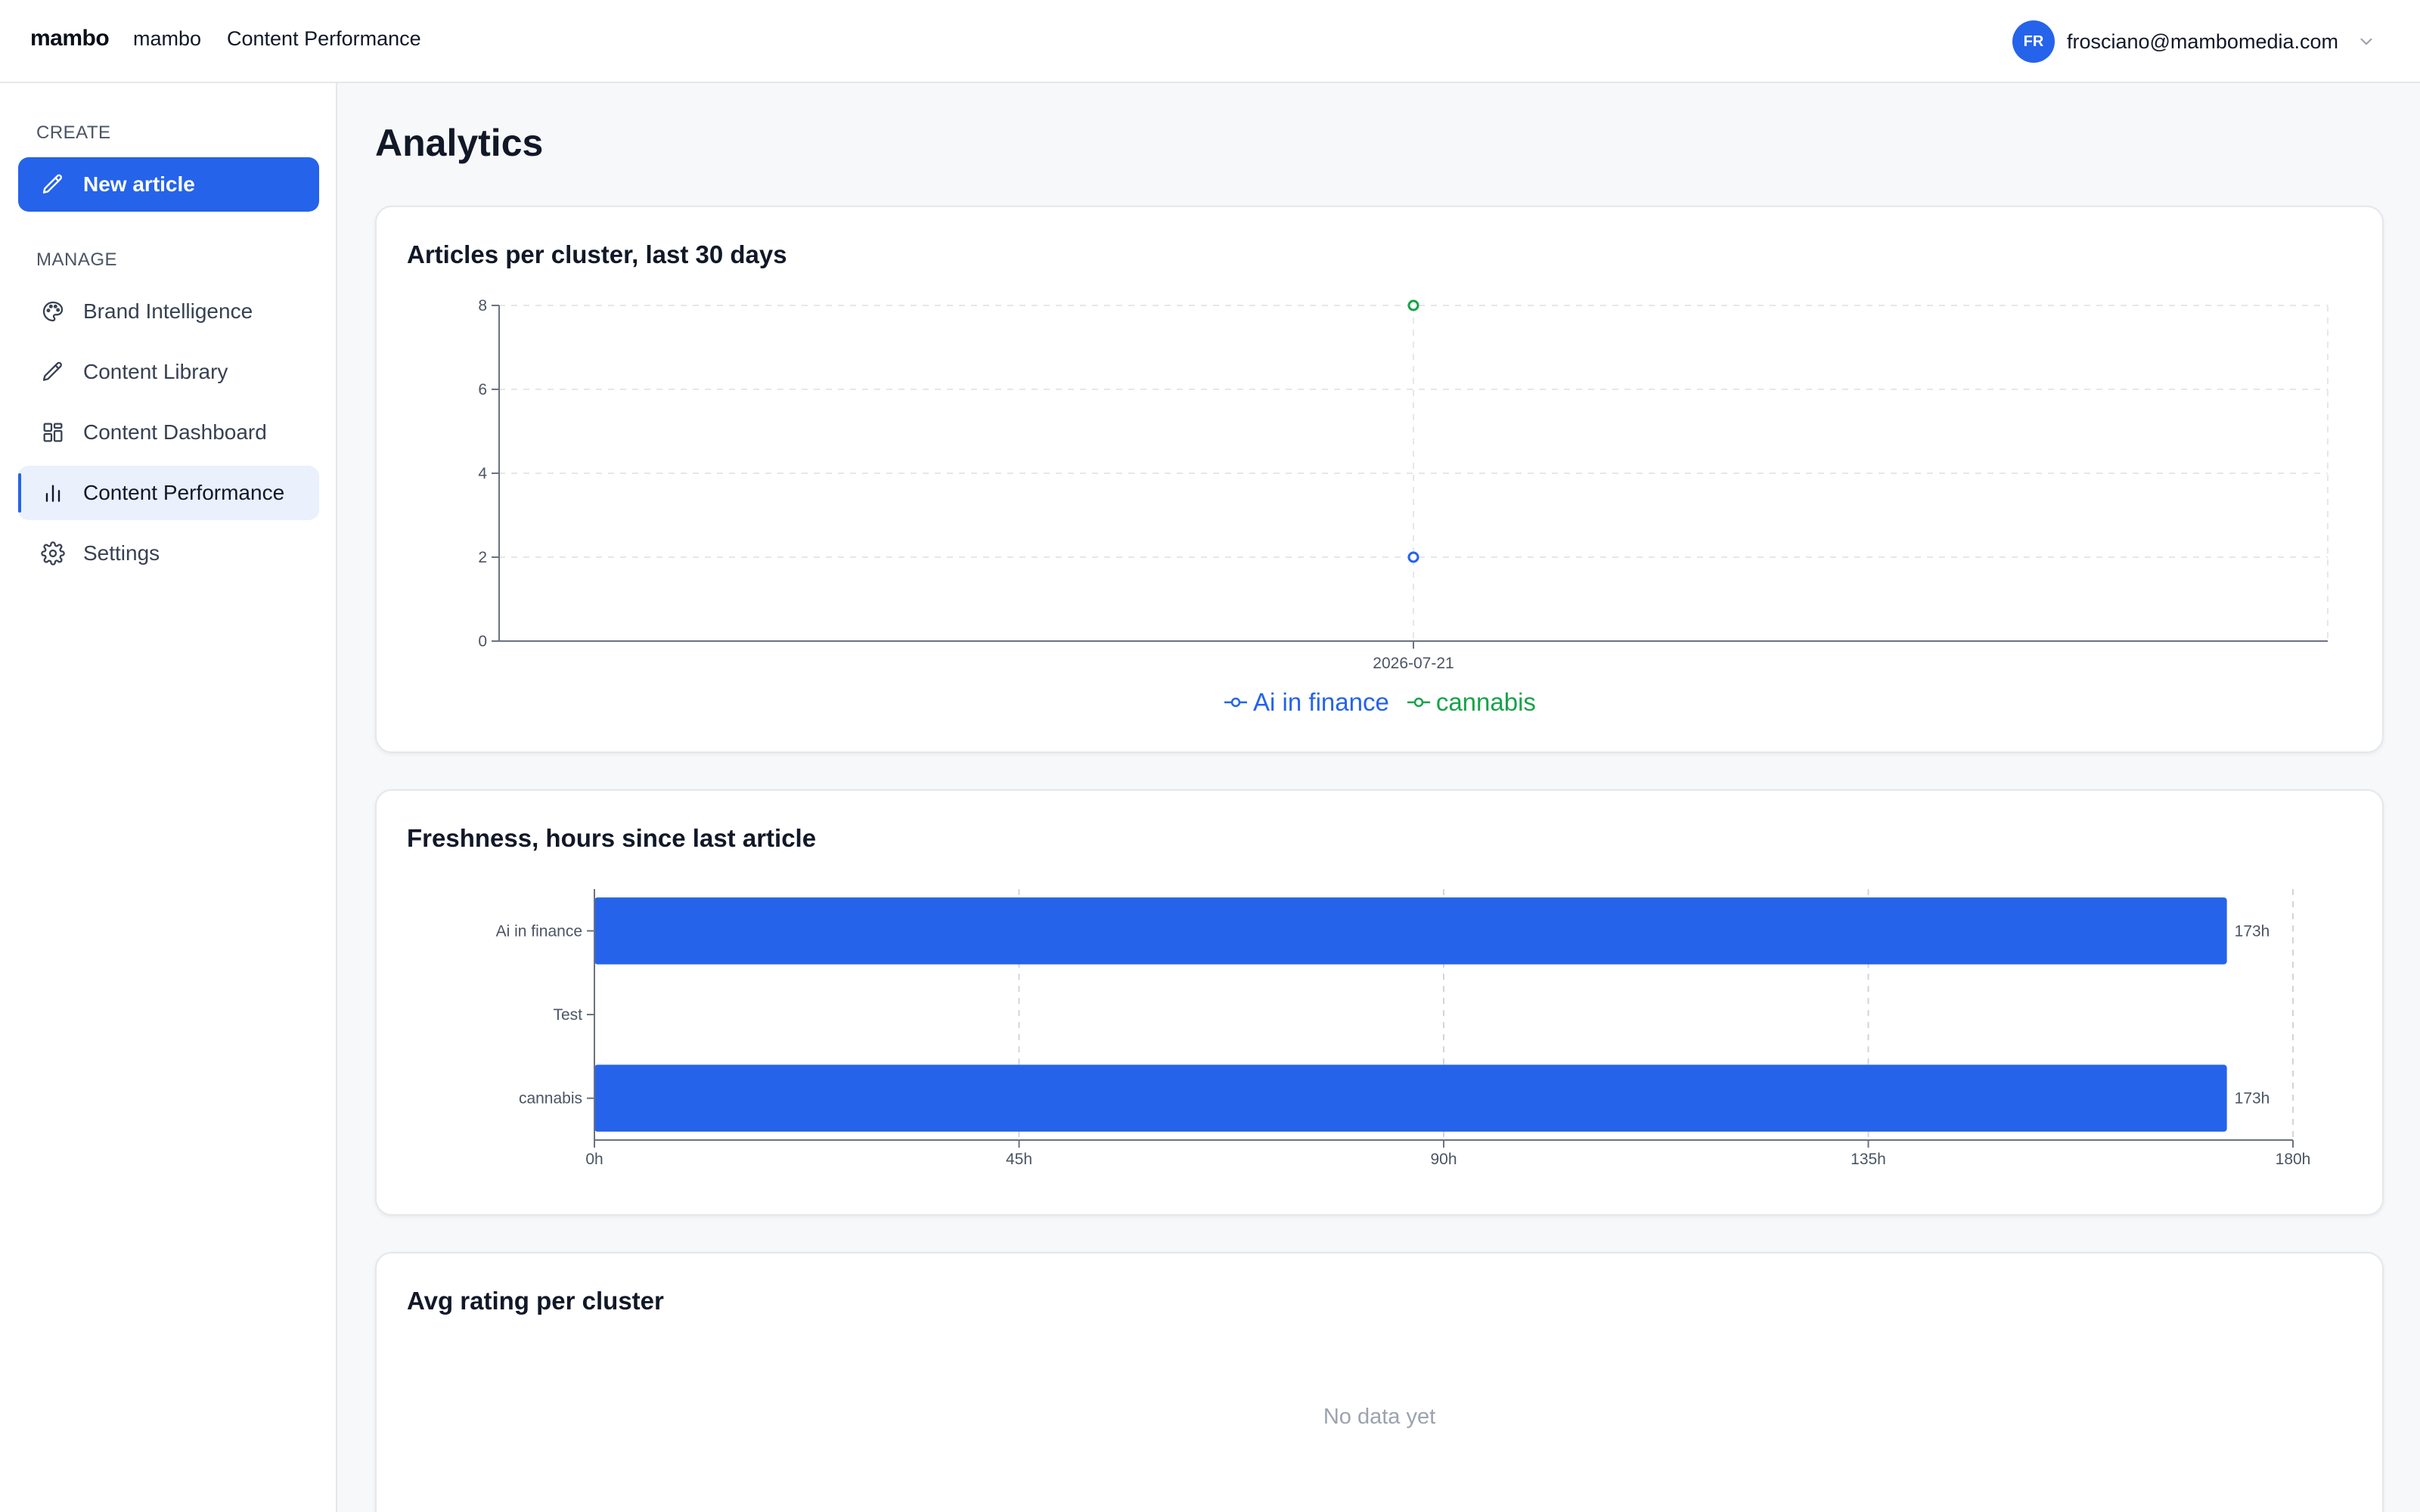  Describe the element at coordinates (73, 132) in the screenshot. I see `section-label-create: CREATE` at that location.